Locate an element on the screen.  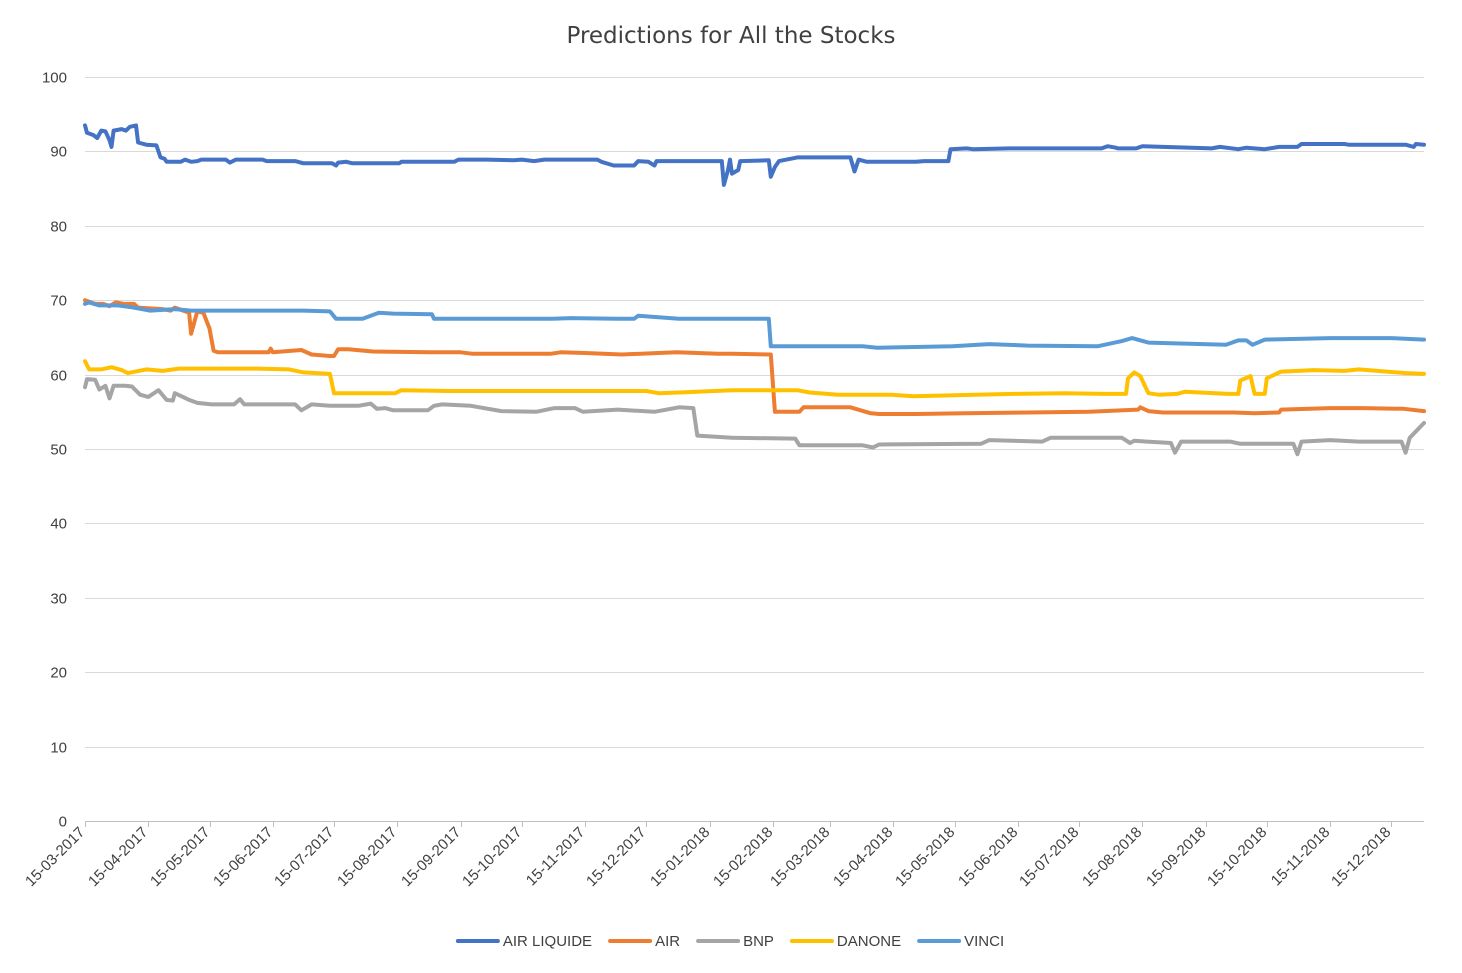
x-tick-label: 15-01-2018 is located at coordinates (680, 857).